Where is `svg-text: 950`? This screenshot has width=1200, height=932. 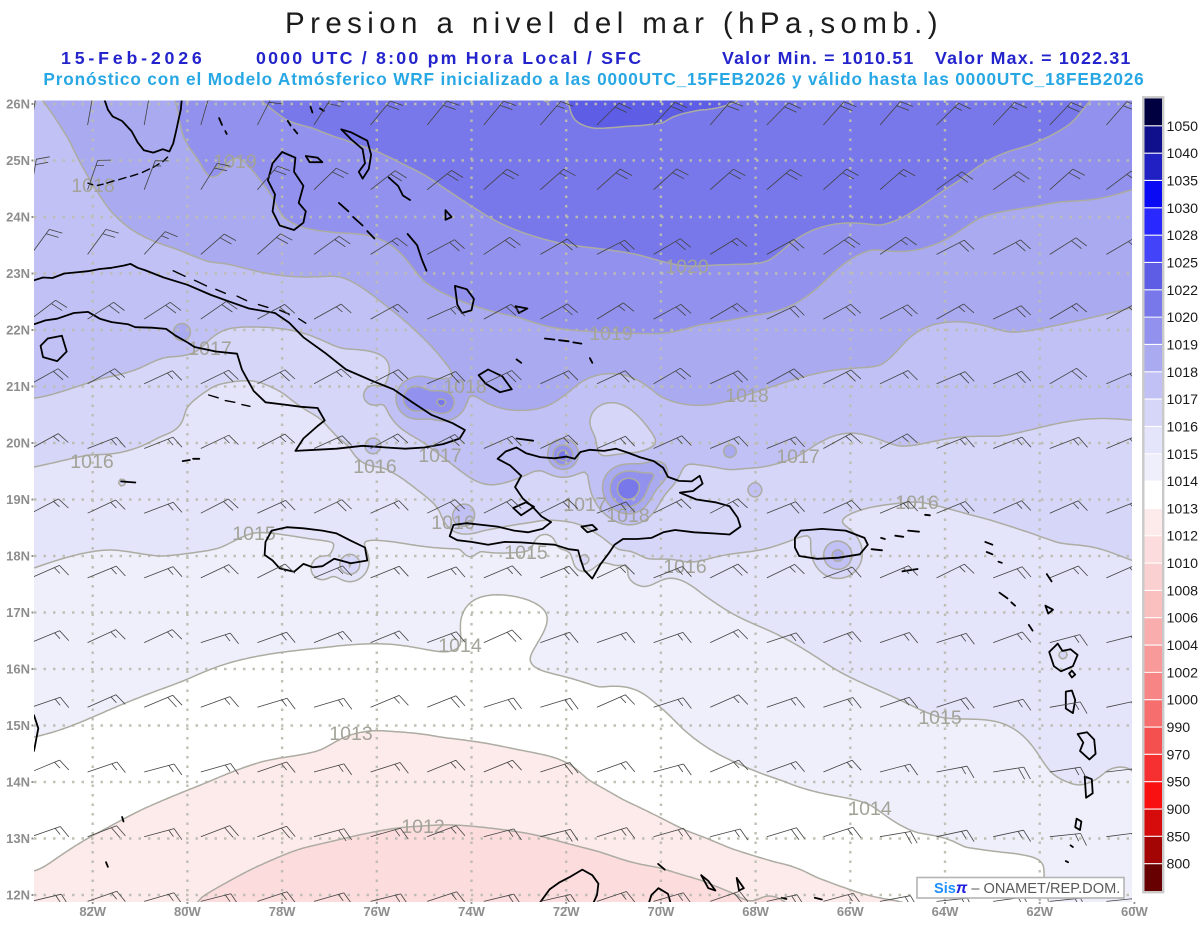 svg-text: 950 is located at coordinates (1179, 783).